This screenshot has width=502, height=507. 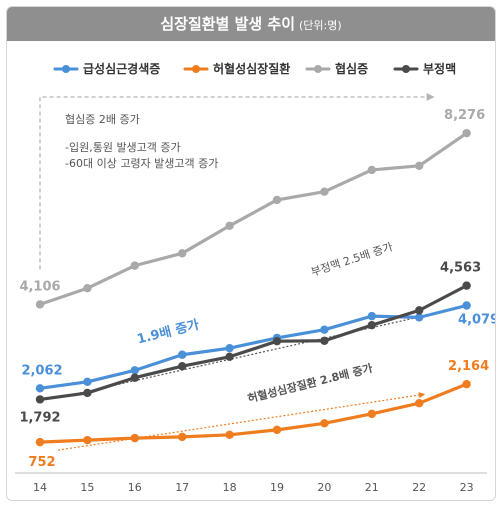 I want to click on annotation-mi-growth: 1.9배 증가, so click(x=167, y=332).